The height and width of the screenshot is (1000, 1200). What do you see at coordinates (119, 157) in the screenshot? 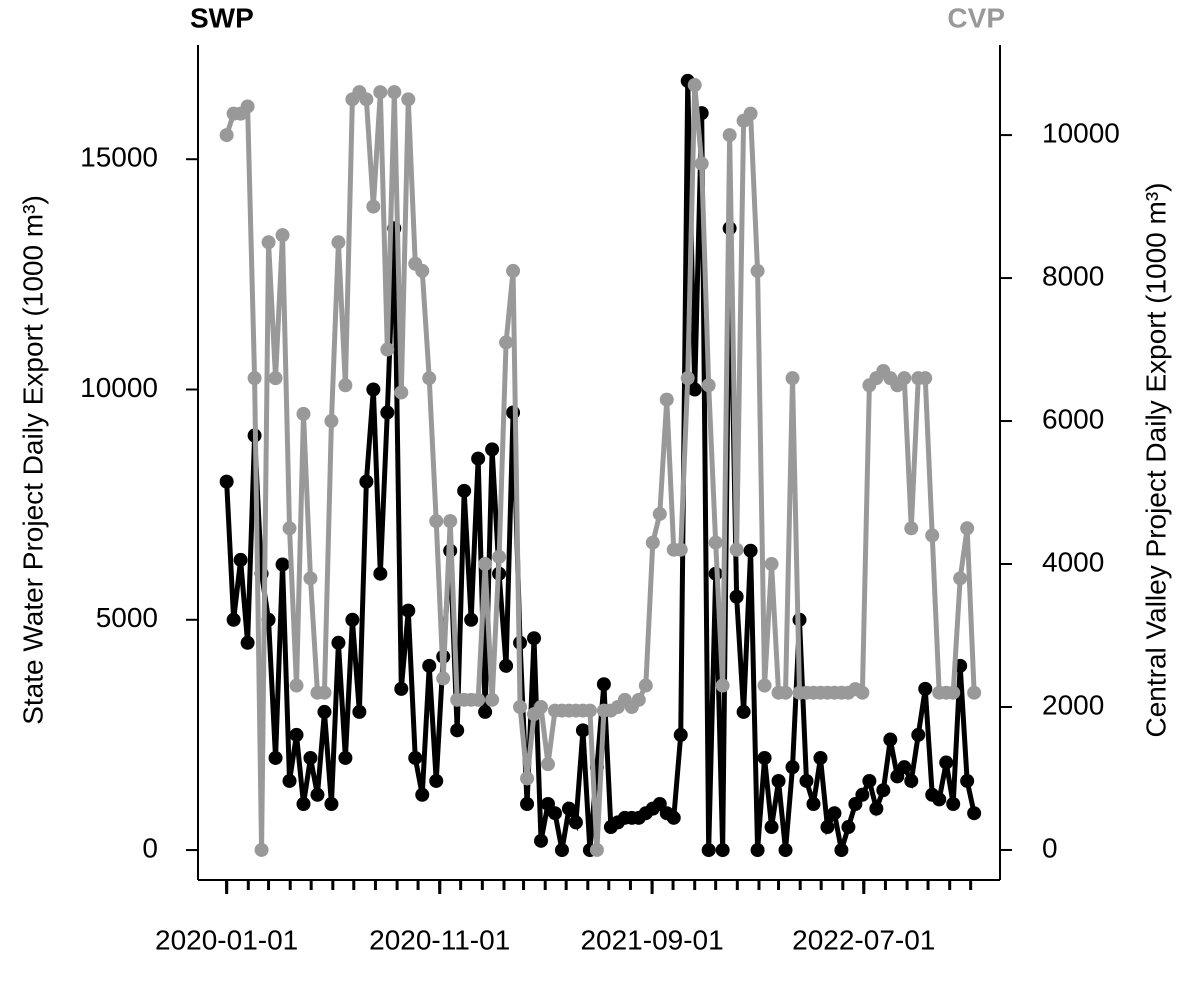
I see `y-tick-label: 15000` at bounding box center [119, 157].